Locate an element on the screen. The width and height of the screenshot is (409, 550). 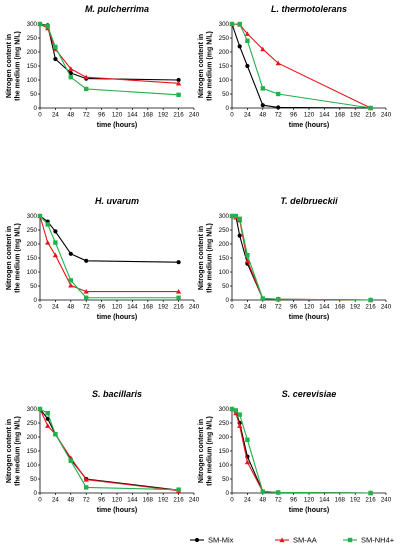
legend-item-sm-mix: SM-Mix is located at coordinates (212, 540).